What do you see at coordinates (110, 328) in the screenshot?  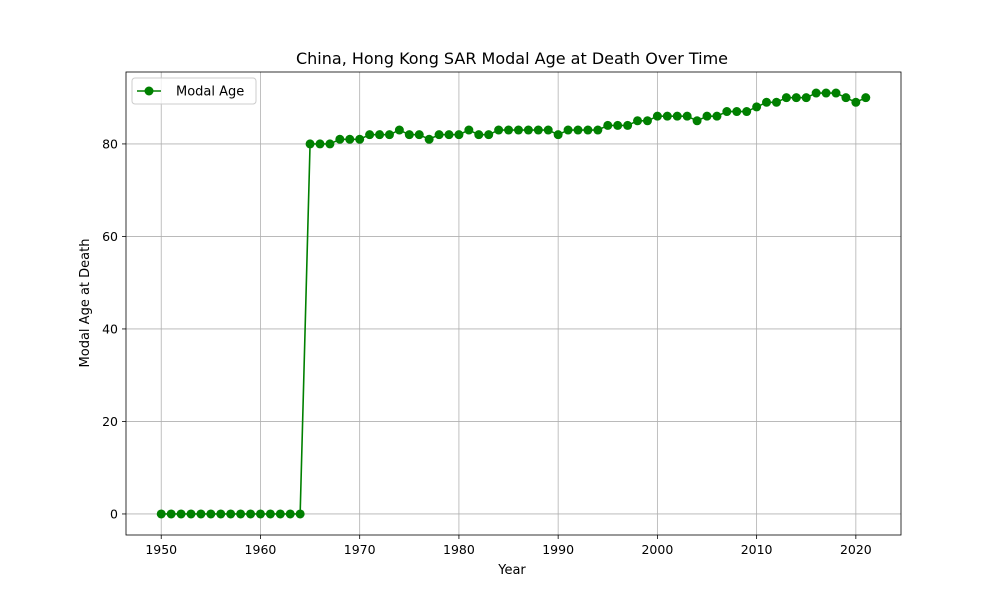 I see `y-tick-label: 40` at bounding box center [110, 328].